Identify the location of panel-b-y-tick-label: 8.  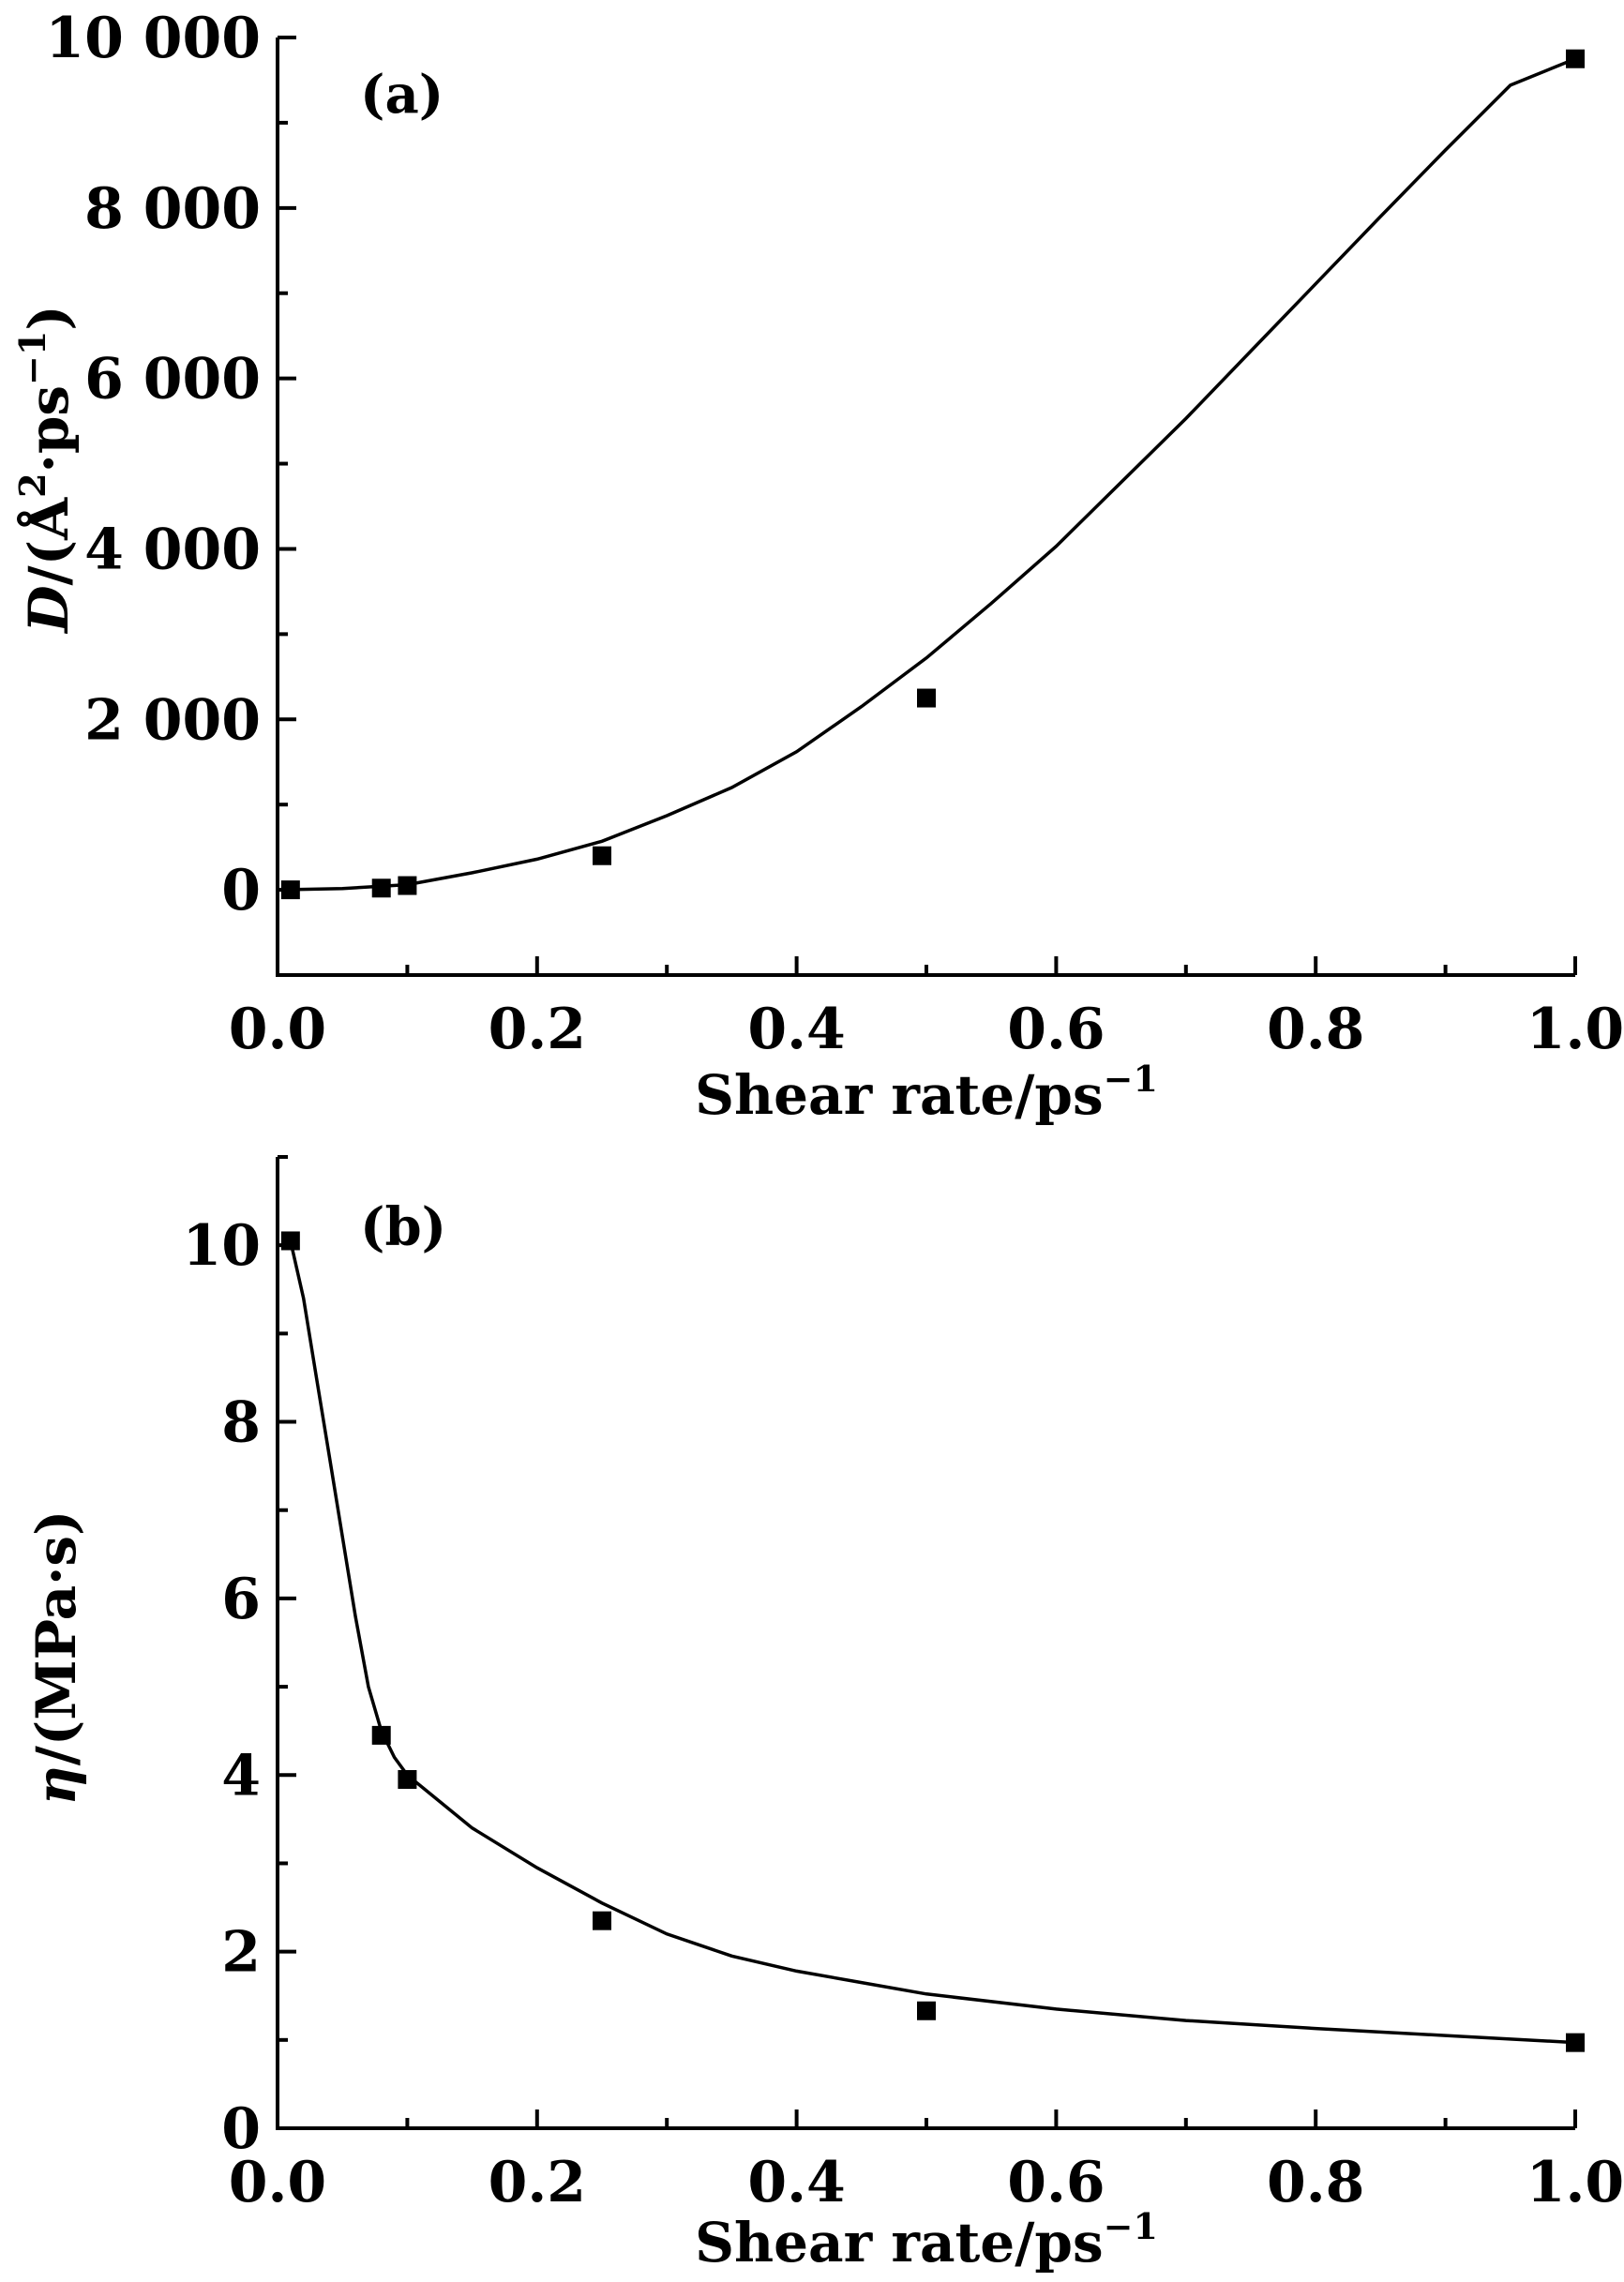
(241, 1423).